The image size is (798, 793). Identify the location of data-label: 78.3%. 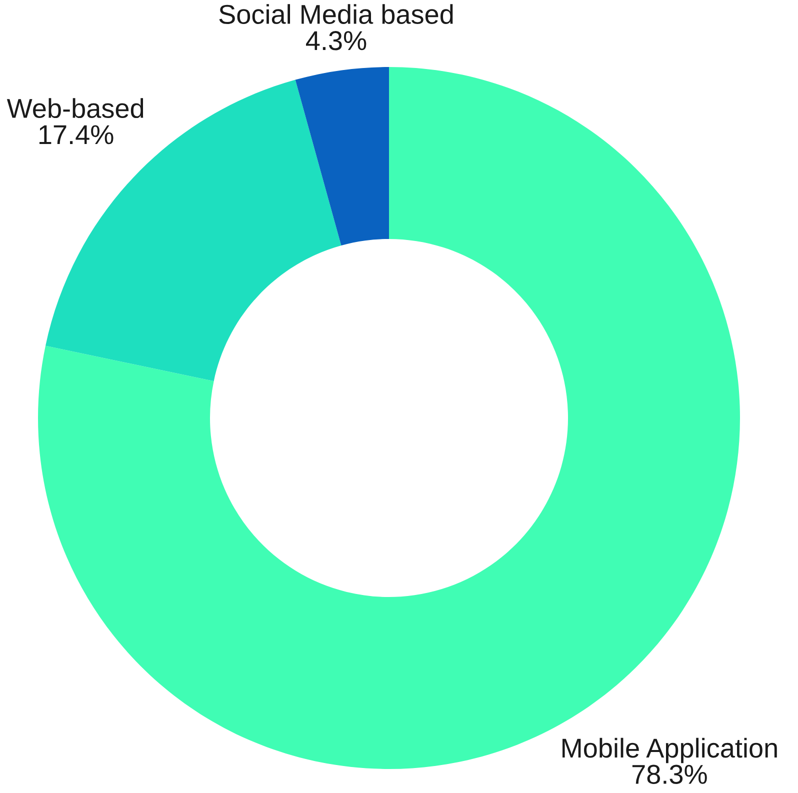
(669, 774).